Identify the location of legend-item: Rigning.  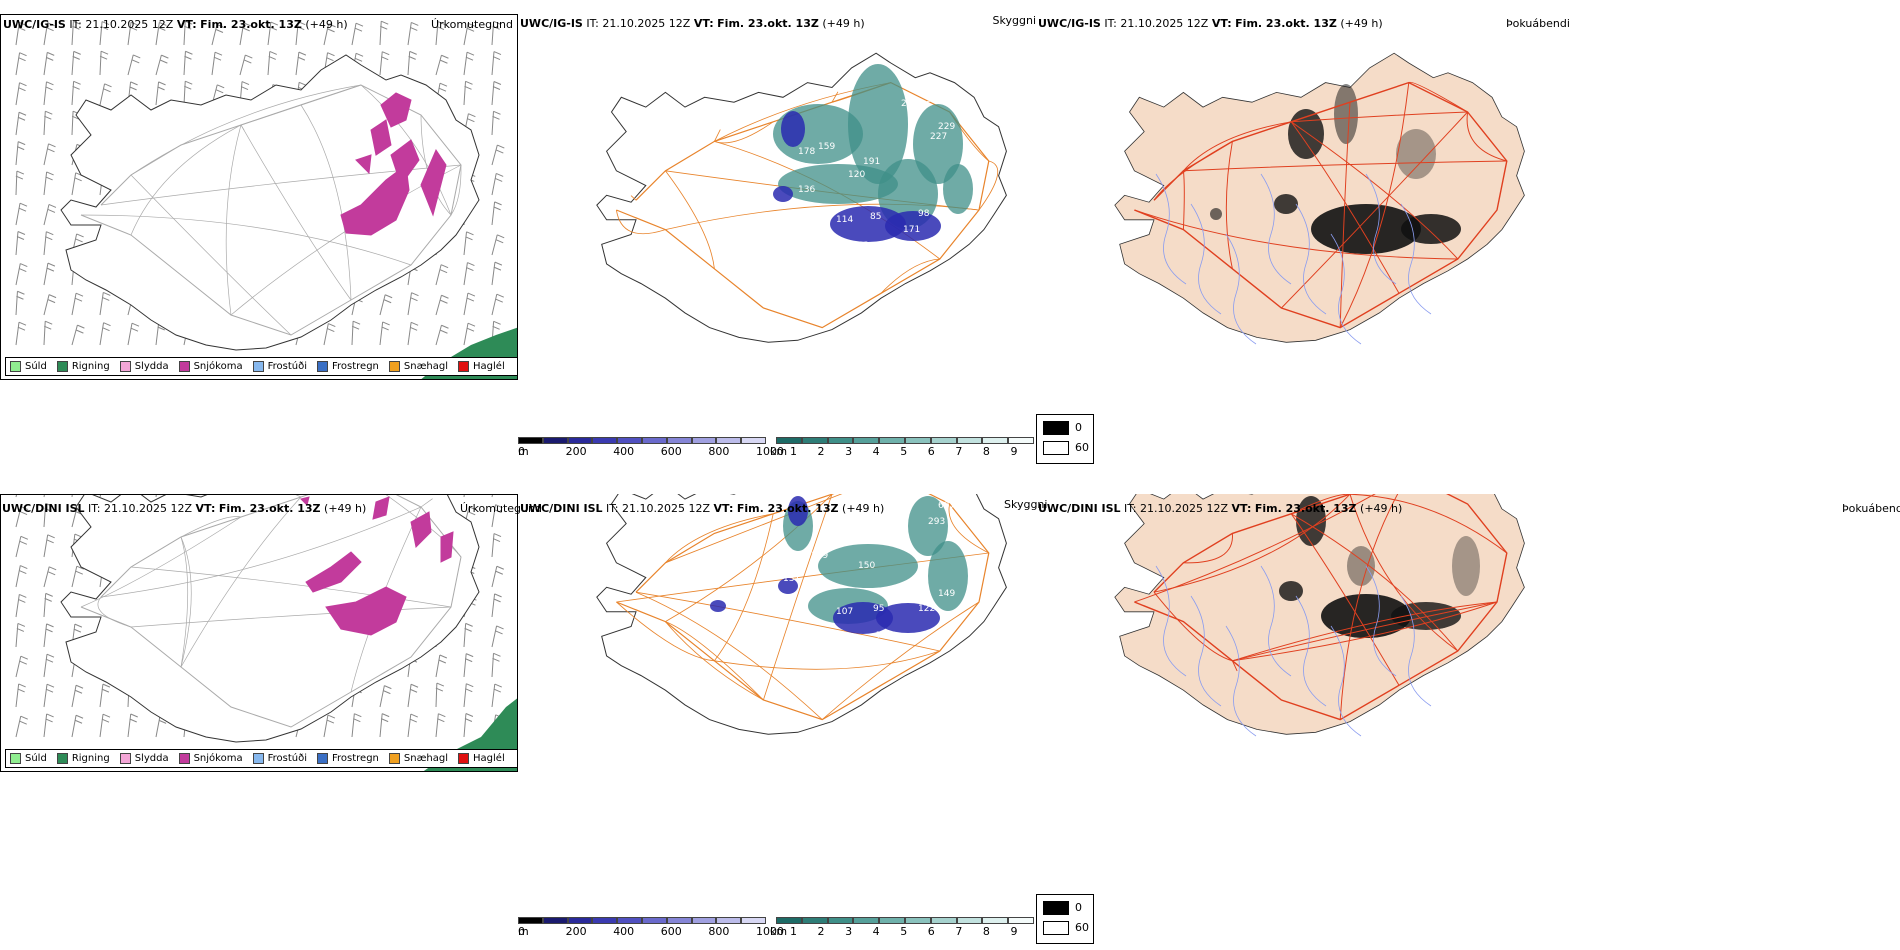
(83, 758).